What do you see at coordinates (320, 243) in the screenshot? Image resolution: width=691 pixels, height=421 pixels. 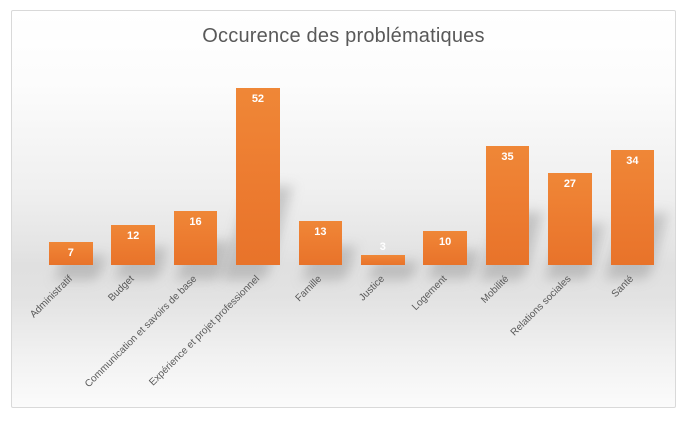 I see `bar-famille: 13` at bounding box center [320, 243].